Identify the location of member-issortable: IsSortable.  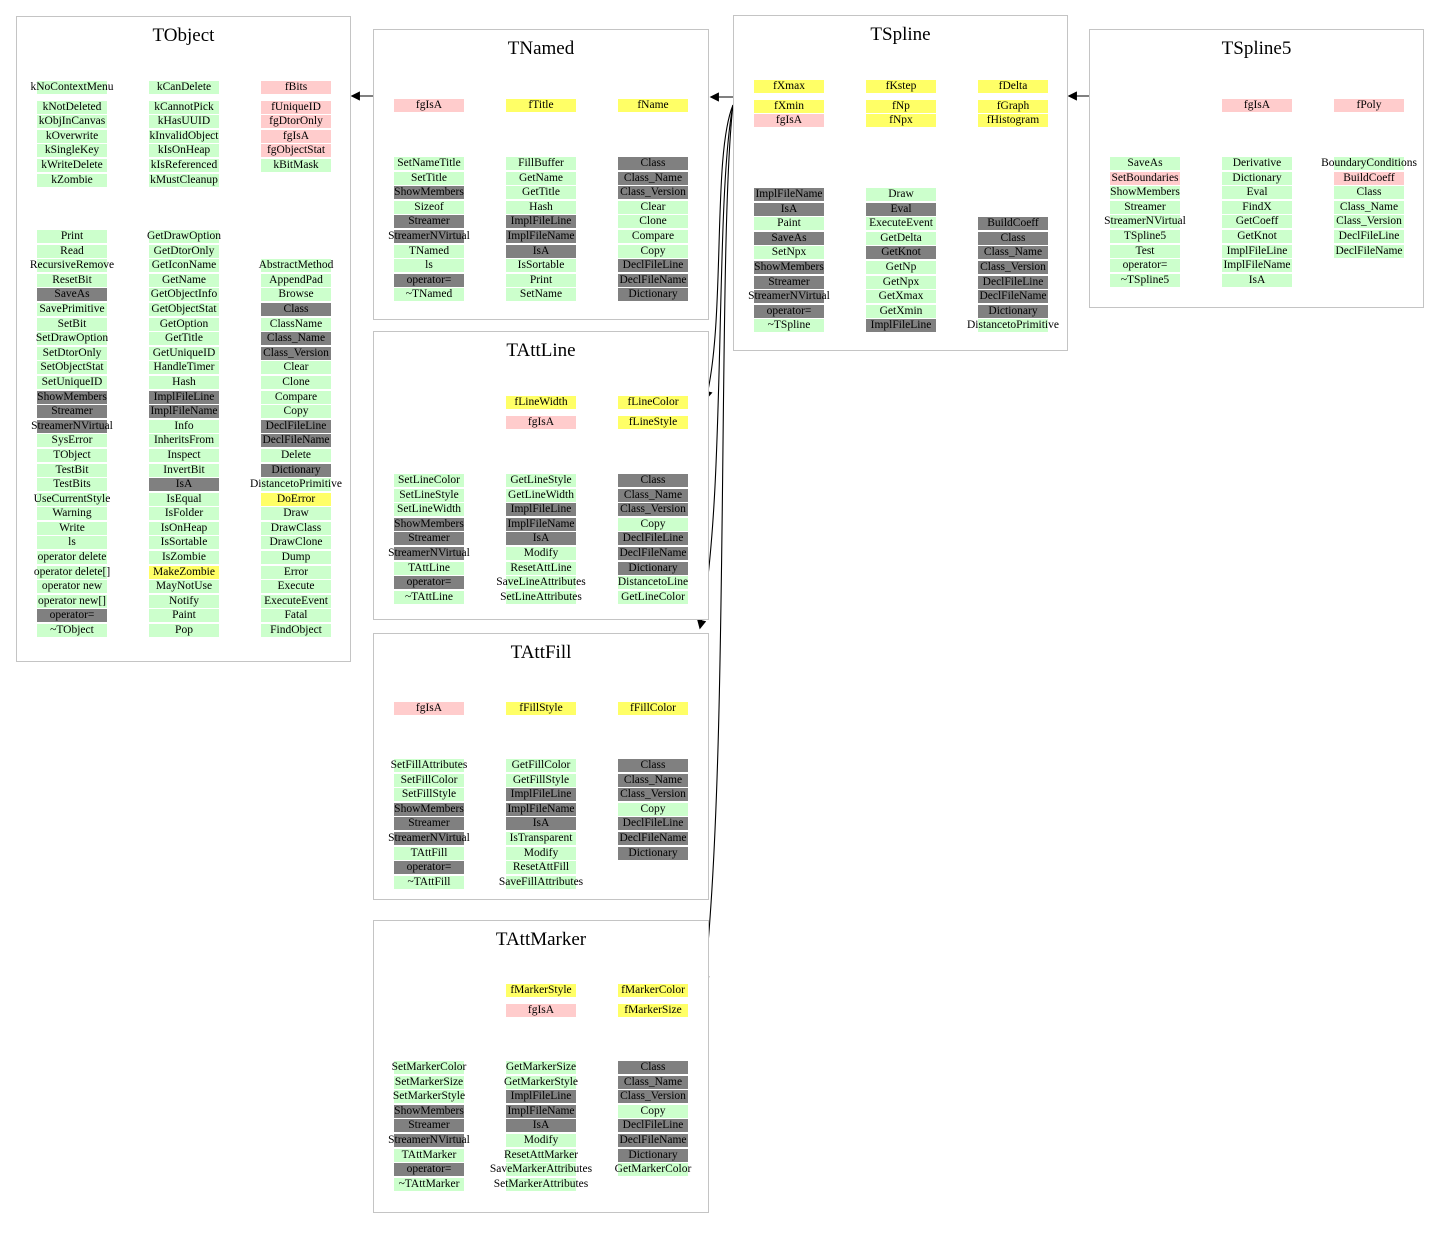
(184, 543).